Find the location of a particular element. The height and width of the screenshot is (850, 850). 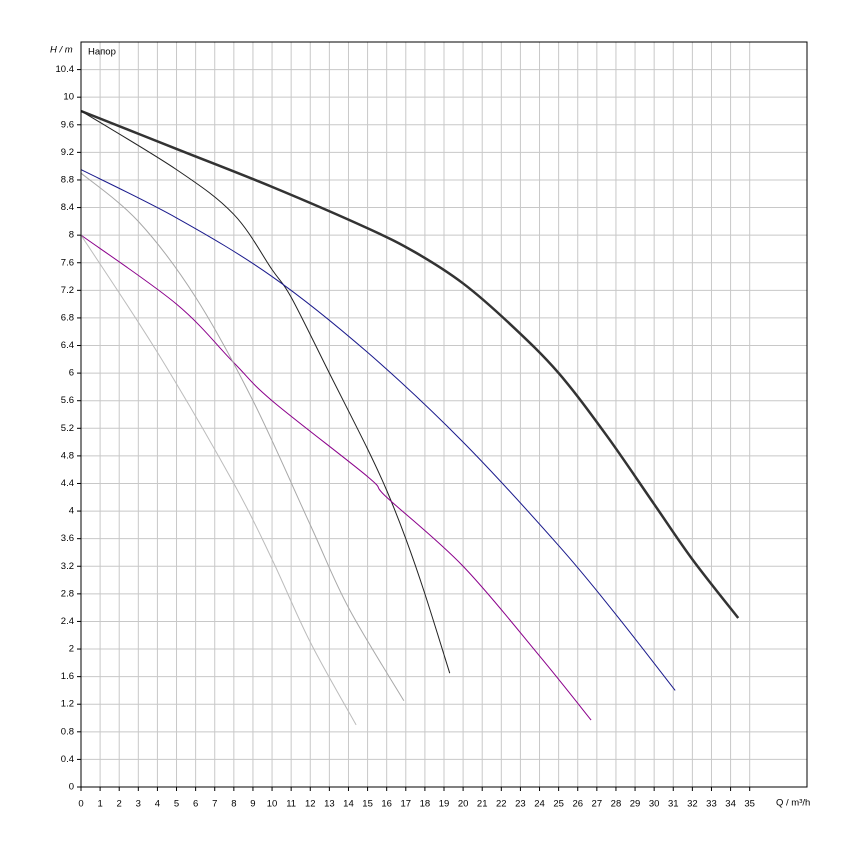

x-tick-label: 25 is located at coordinates (558, 804).